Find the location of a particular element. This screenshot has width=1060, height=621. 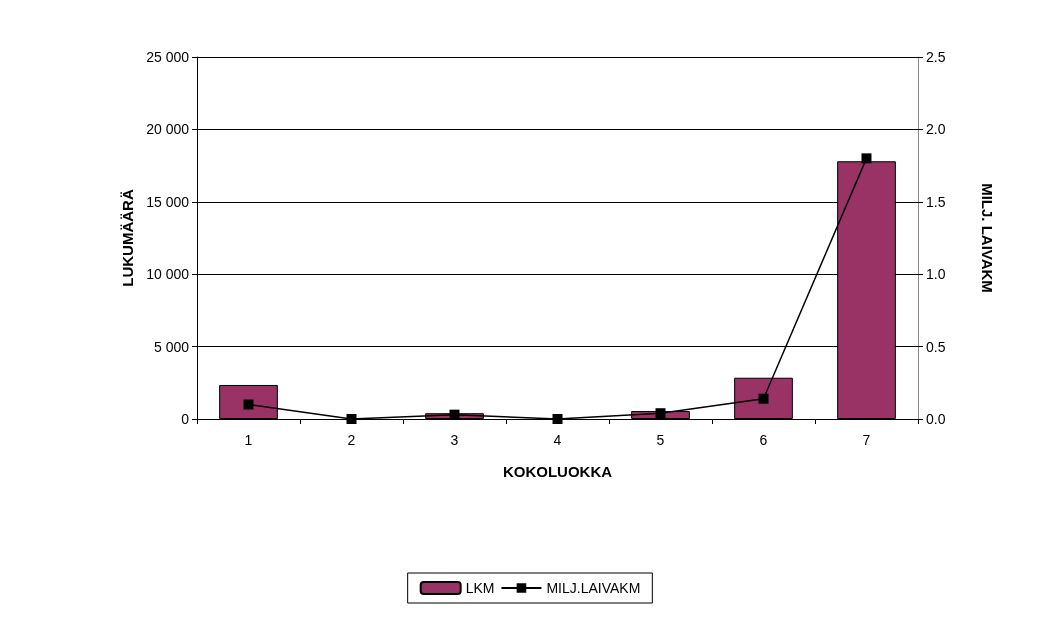

y-tick-label: 25 000 is located at coordinates (168, 57).